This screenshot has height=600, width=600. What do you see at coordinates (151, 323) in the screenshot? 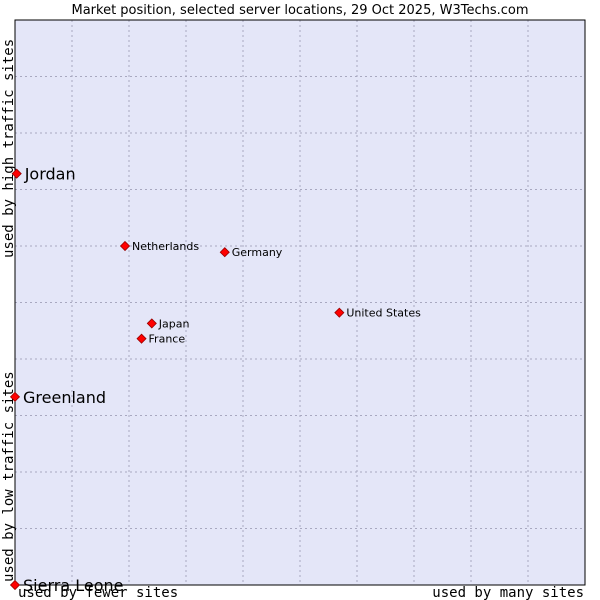
I see `point-marker-japan` at bounding box center [151, 323].